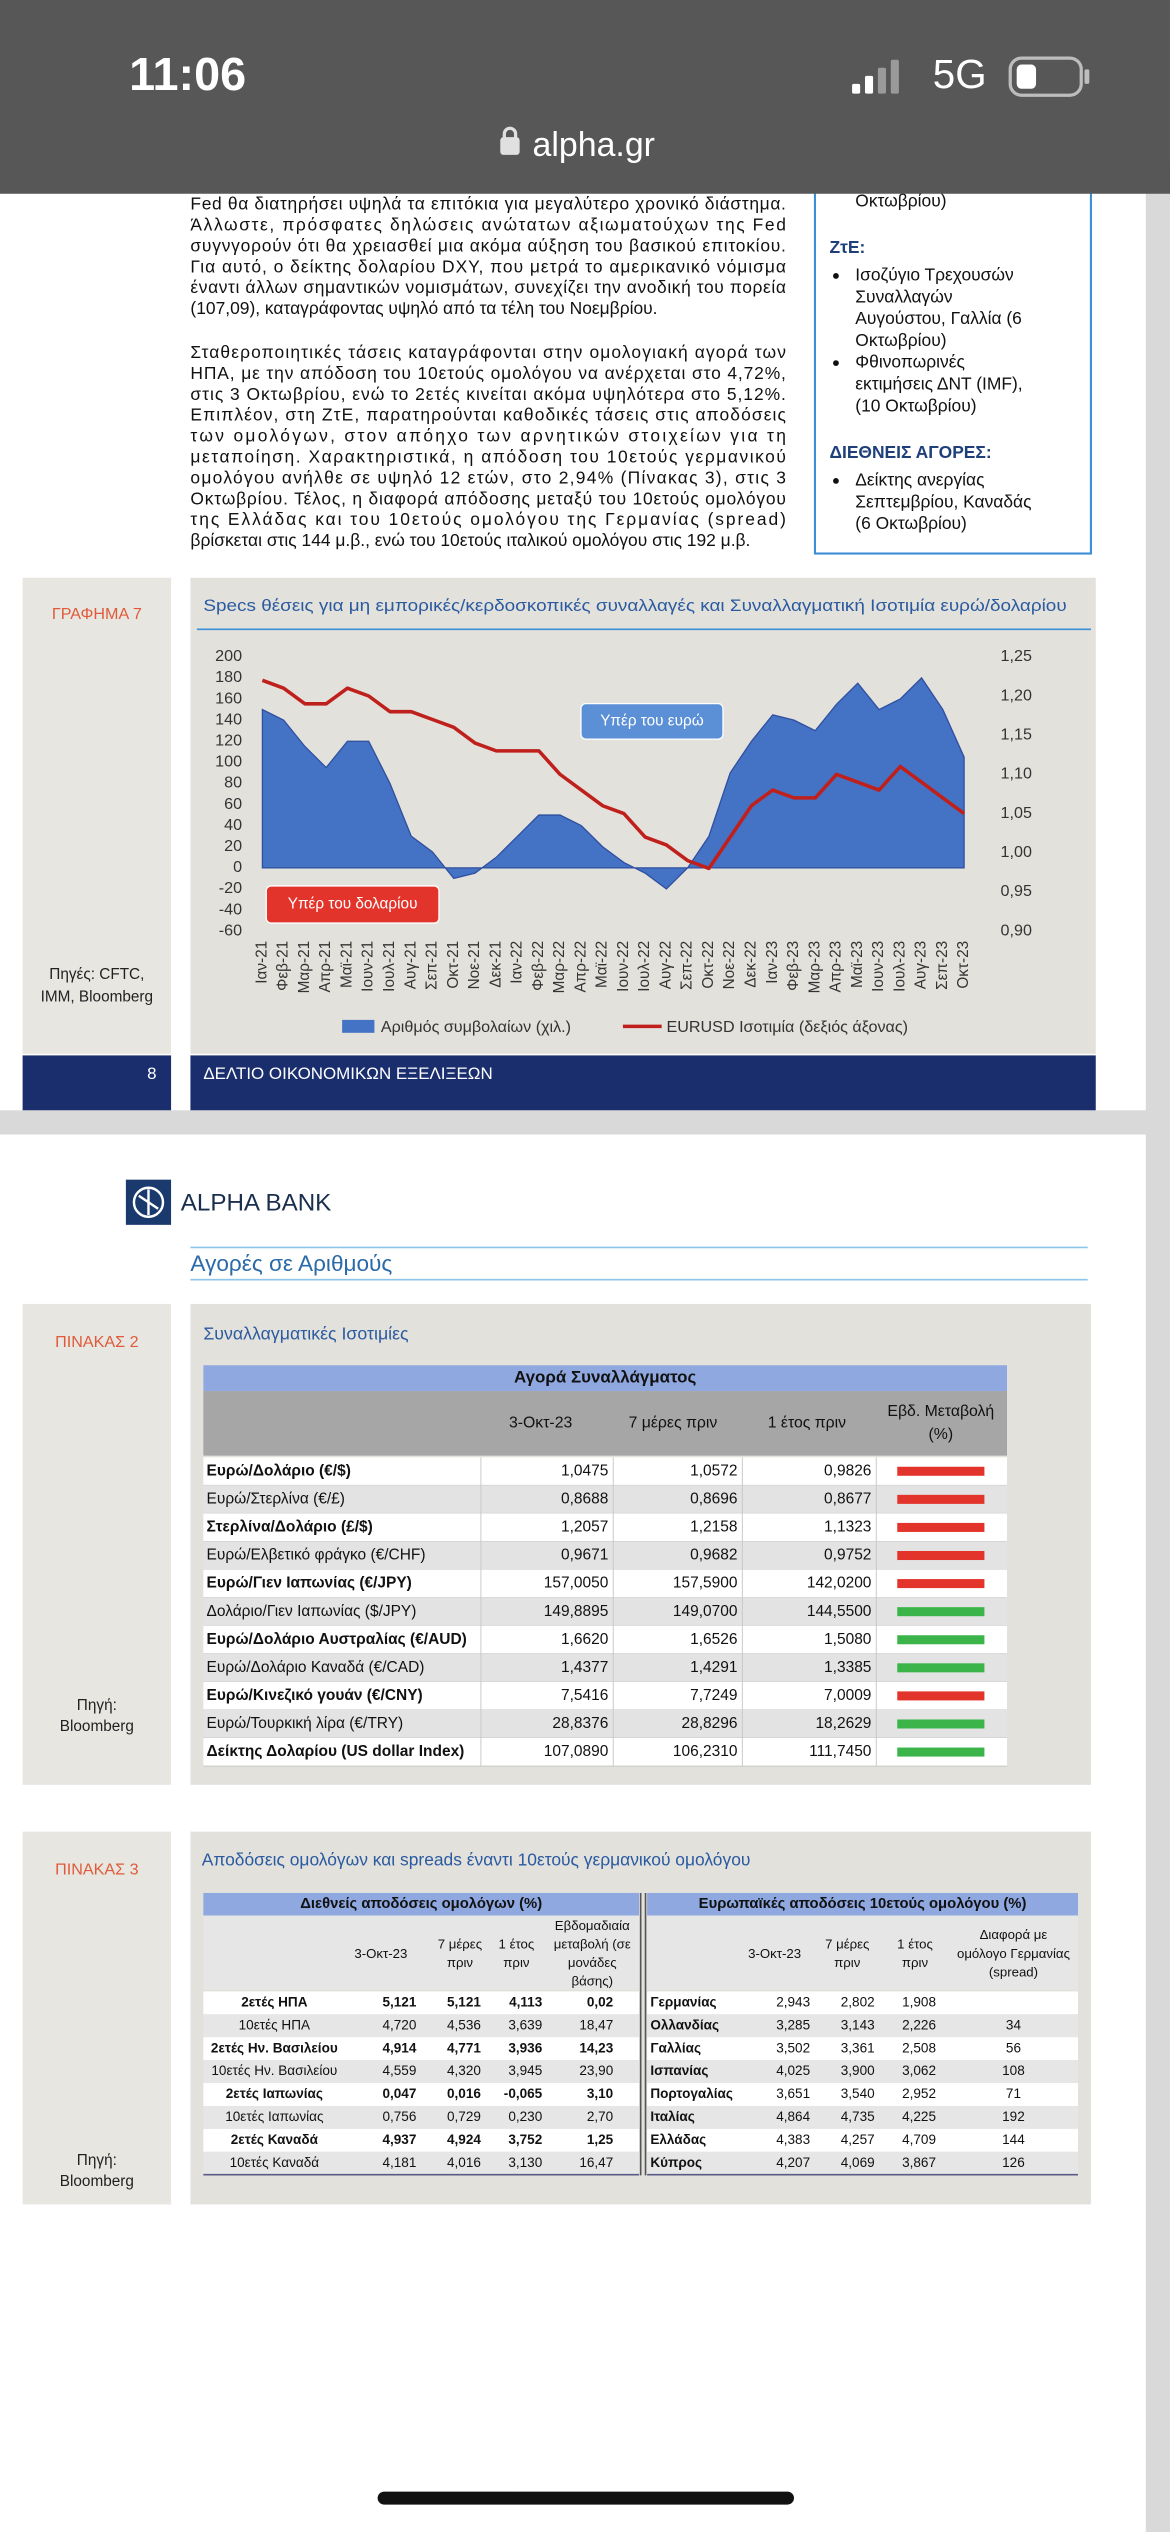  I want to click on row-name: 2ετές Ην. Βασιλείου, so click(274, 2047).